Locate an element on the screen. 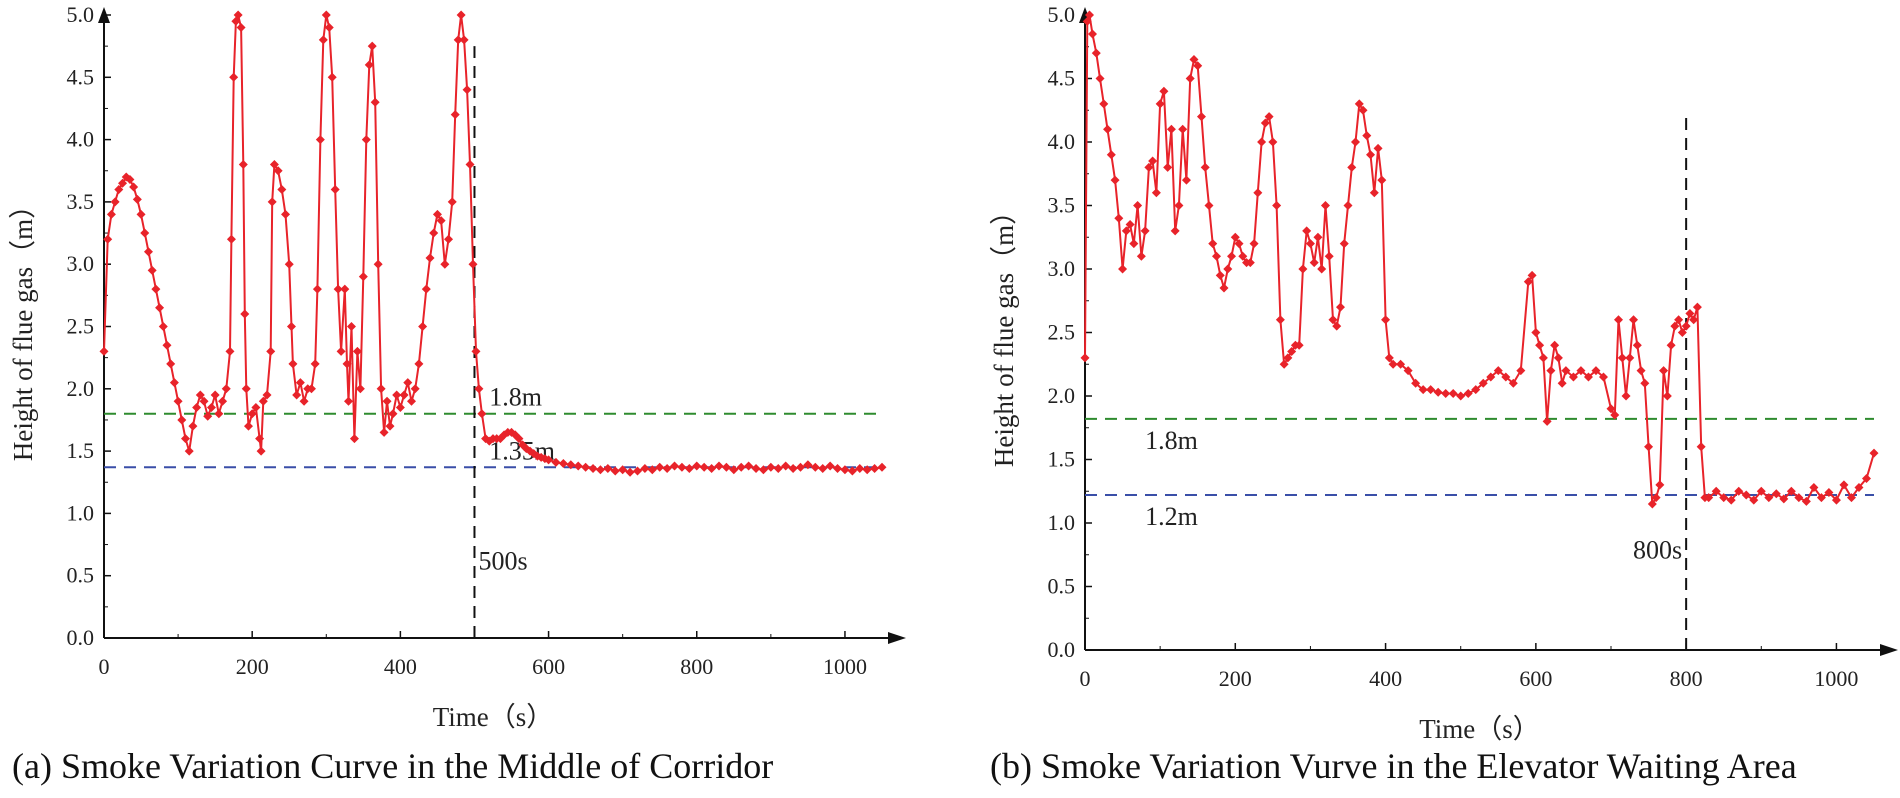  y-axis-label: Height of flue gas（m） is located at coordinates (1004, 332).